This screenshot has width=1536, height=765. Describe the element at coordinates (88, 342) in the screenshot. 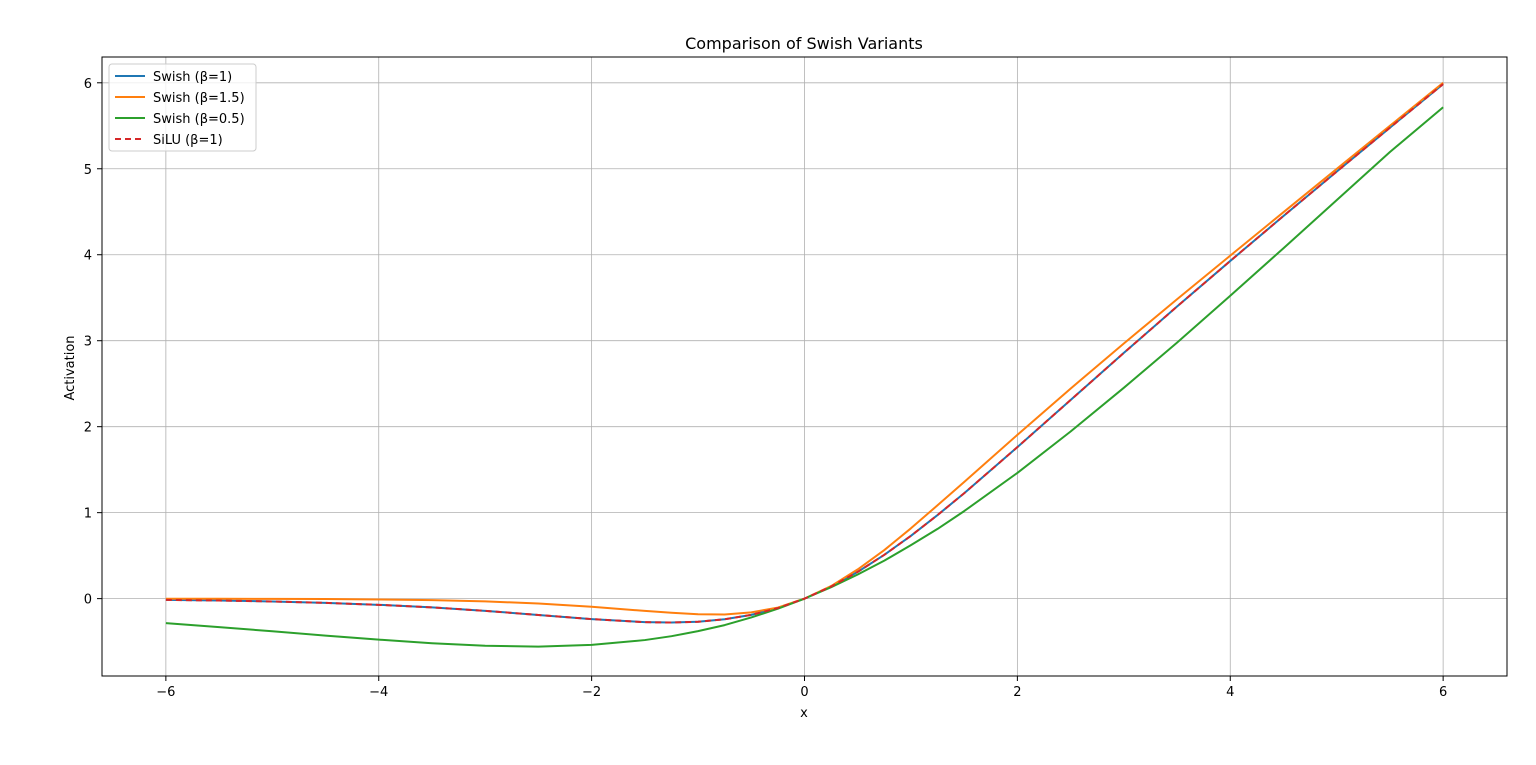

I see `y-tick-label: 3` at that location.